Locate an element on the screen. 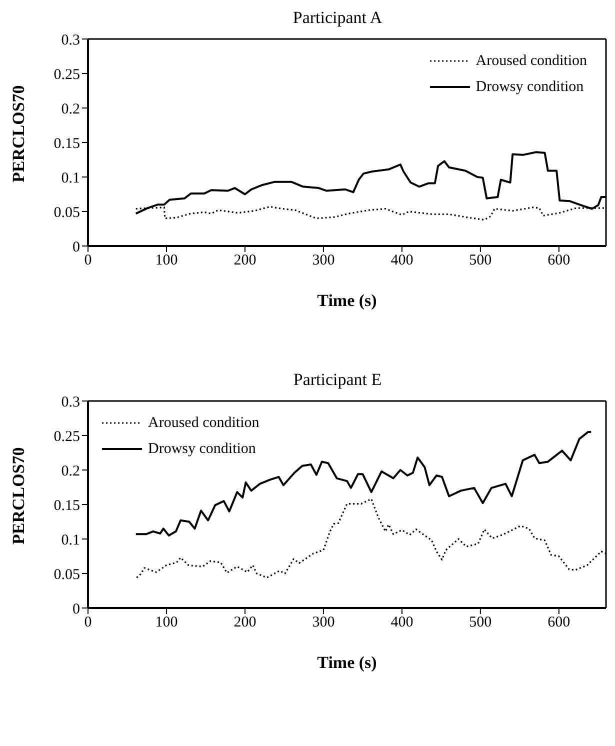 This screenshot has width=615, height=746. line-series is located at coordinates (363, 484).